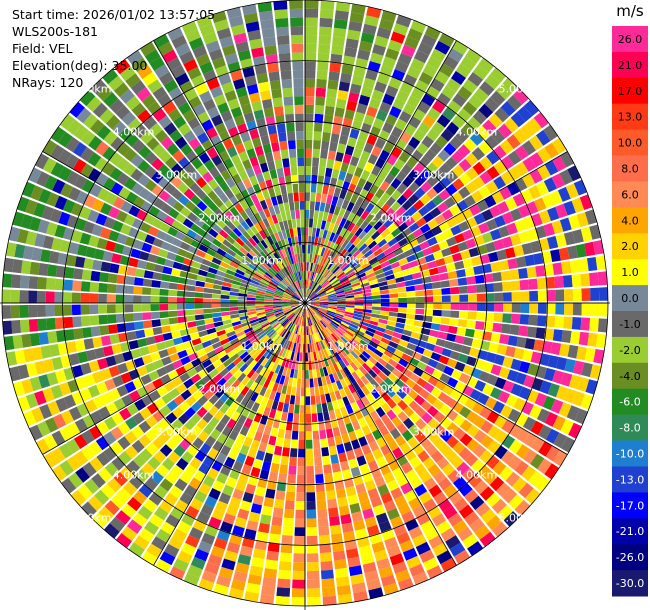 The image size is (650, 610). What do you see at coordinates (220, 217) in the screenshot?
I see `range-ring-label: 2.00km` at bounding box center [220, 217].